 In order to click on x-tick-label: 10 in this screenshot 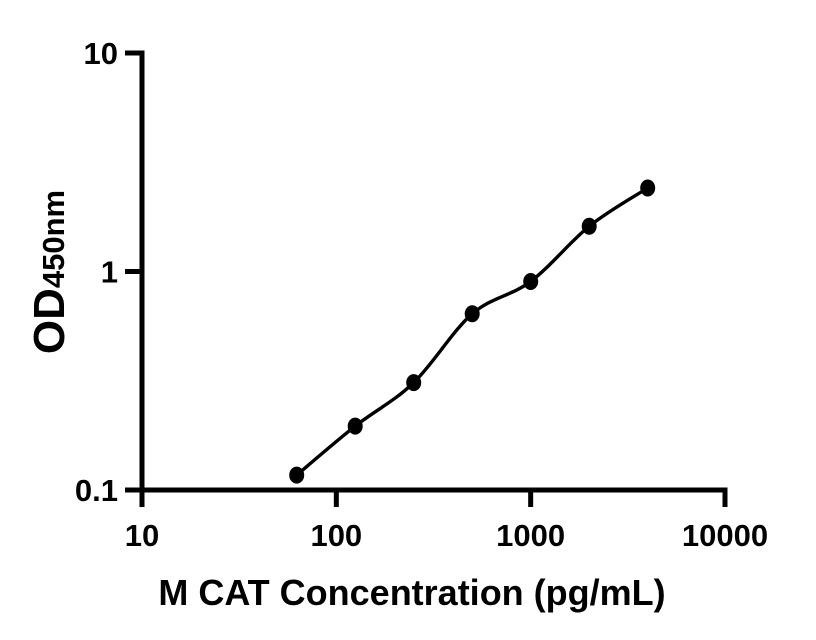, I will do `click(142, 535)`.